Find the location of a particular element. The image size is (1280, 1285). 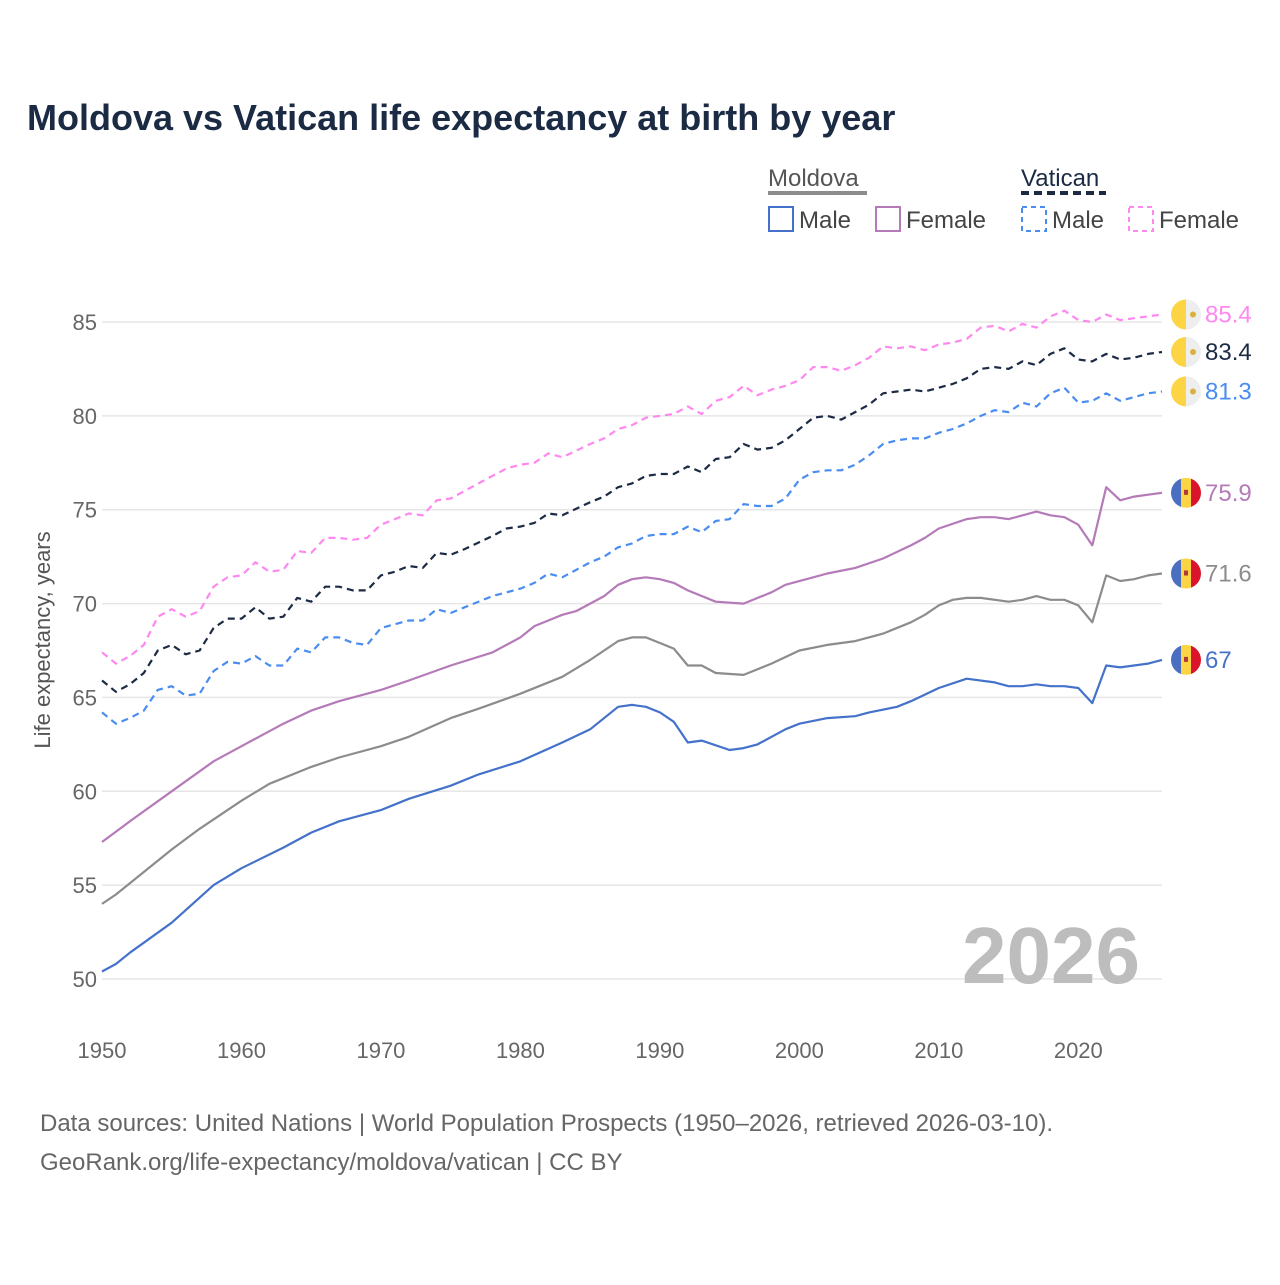

end-value-label: 83.4 is located at coordinates (1228, 352).